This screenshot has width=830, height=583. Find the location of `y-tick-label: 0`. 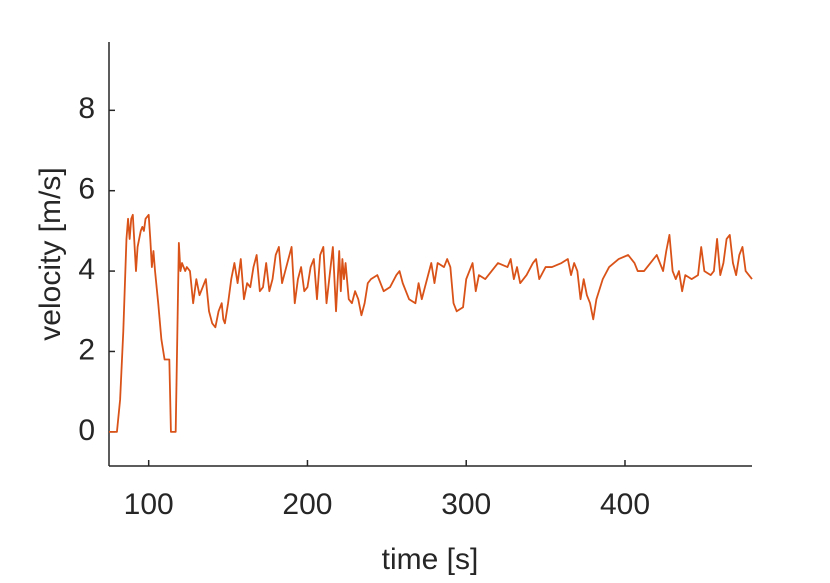

y-tick-label: 0 is located at coordinates (86, 430).